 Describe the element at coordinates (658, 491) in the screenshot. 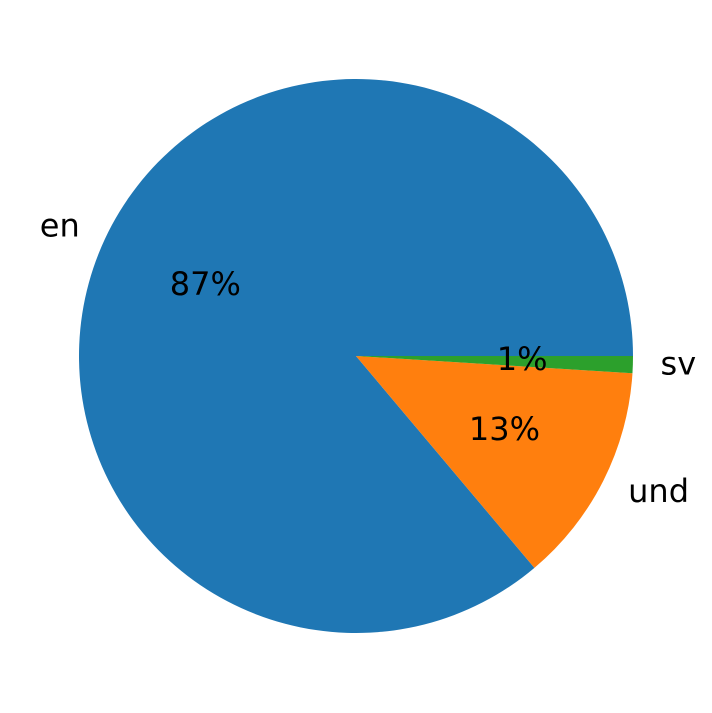

I see `slice-label: und` at that location.